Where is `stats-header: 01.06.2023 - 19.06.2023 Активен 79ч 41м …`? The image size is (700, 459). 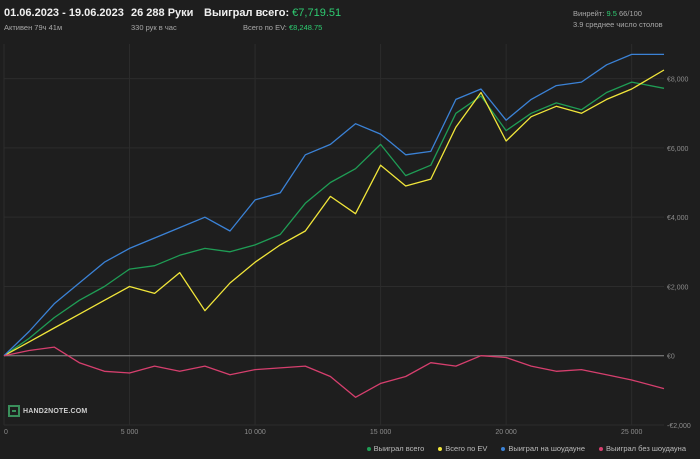 stats-header: 01.06.2023 - 19.06.2023 Активен 79ч 41м … is located at coordinates (350, 18).